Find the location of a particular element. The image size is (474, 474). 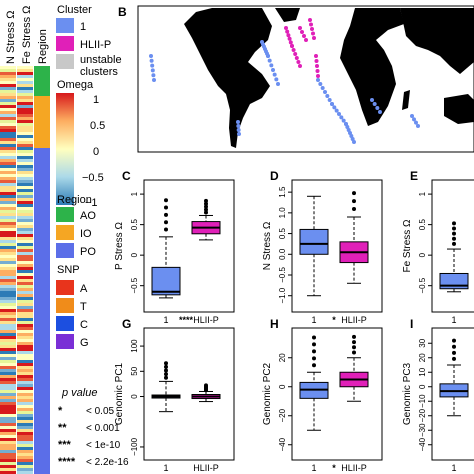

heatmap-header-fe-stress: Fe Stress Ω is located at coordinates (27, 35).